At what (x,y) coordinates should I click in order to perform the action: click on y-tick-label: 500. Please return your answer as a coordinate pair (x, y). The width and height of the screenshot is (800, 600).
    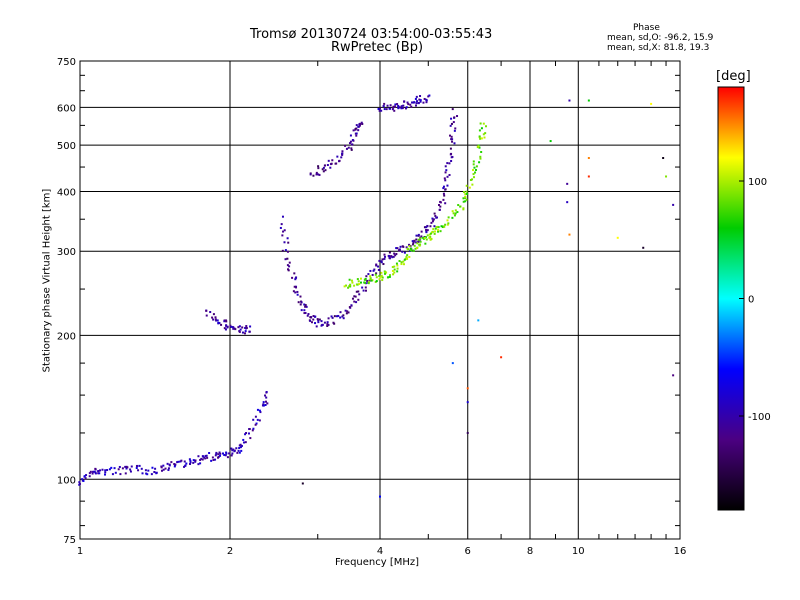
    Looking at the image, I should click on (66, 146).